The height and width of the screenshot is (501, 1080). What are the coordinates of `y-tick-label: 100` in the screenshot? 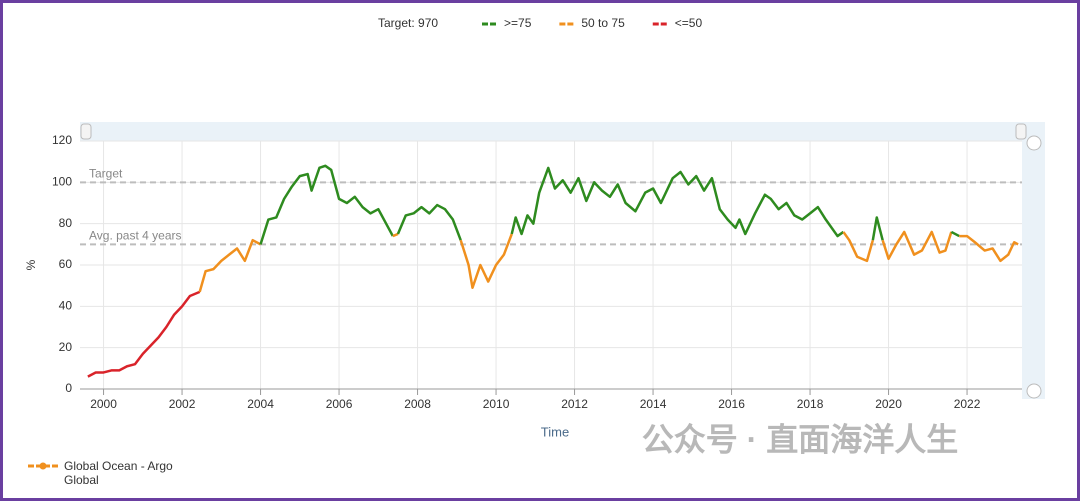 It's located at (62, 182).